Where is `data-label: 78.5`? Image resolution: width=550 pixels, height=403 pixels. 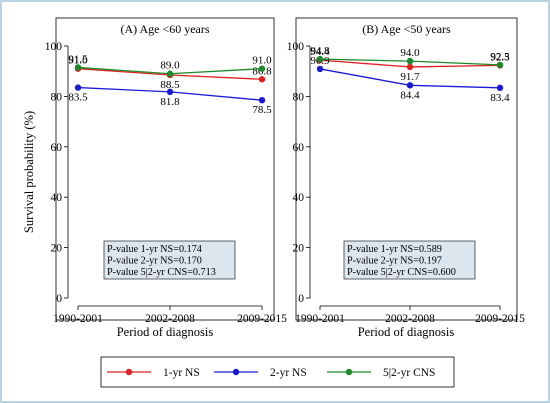 data-label: 78.5 is located at coordinates (262, 110).